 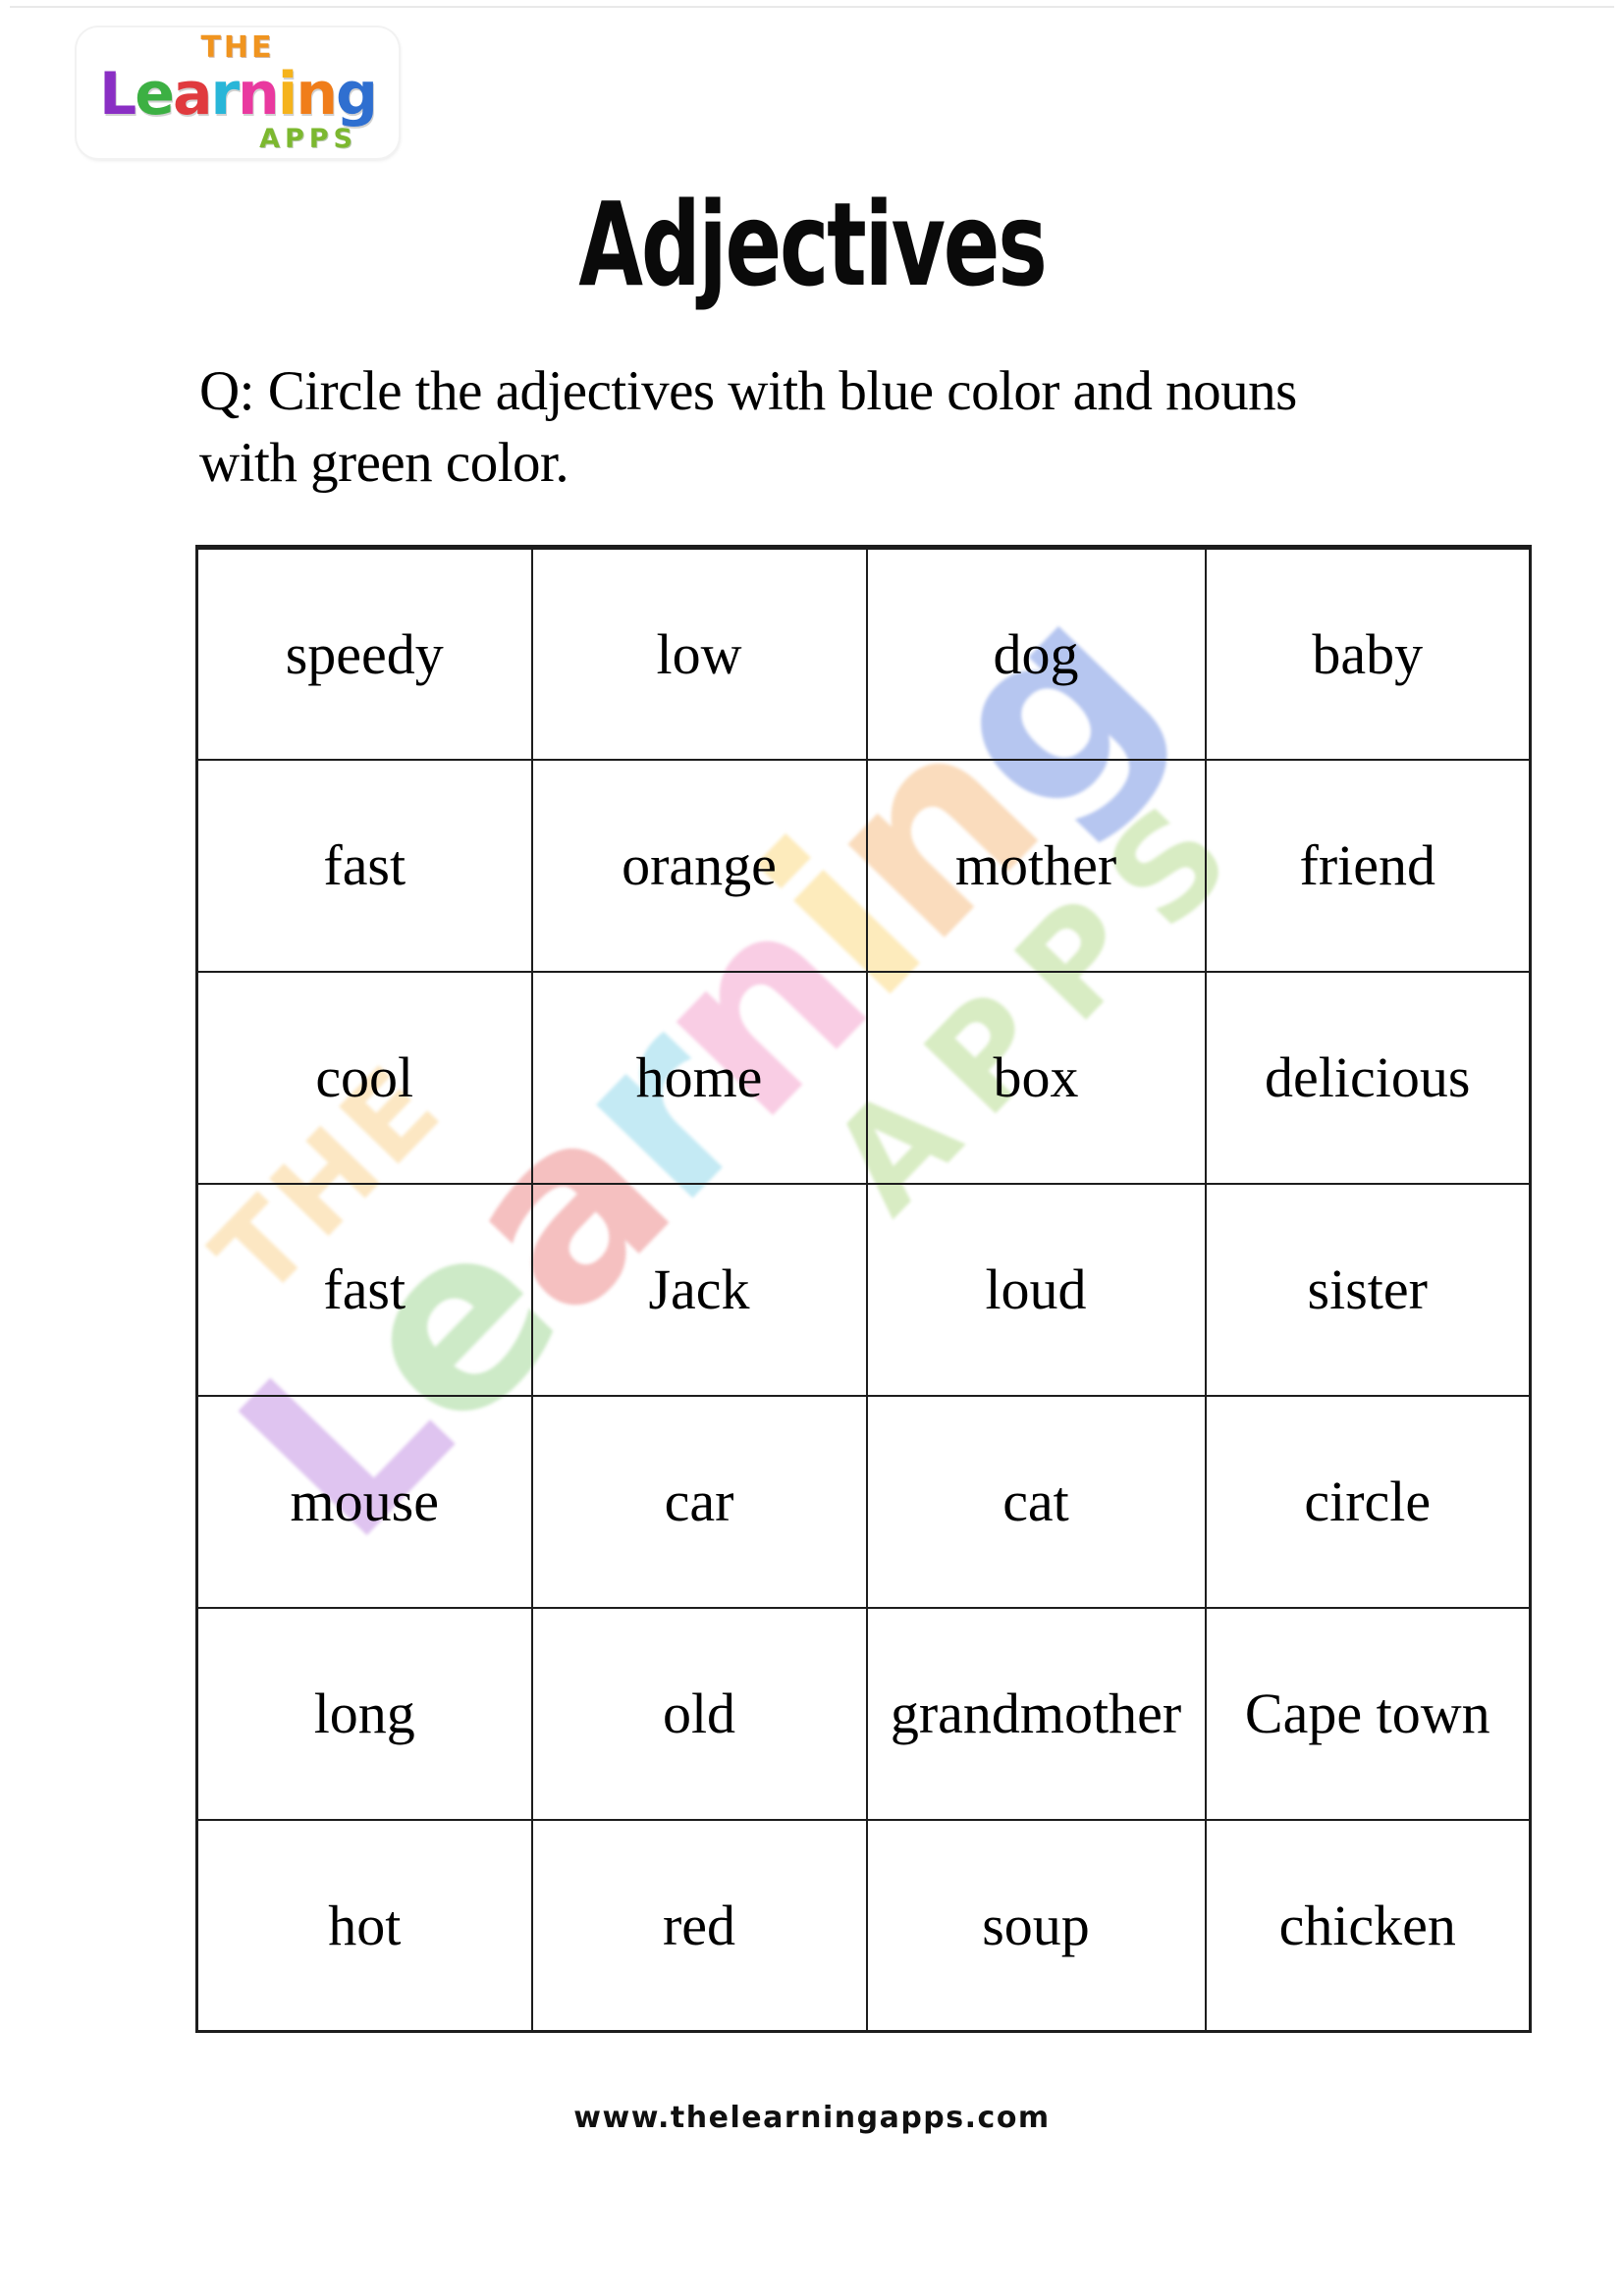 What do you see at coordinates (813, 245) in the screenshot?
I see `page-title: Adjectives` at bounding box center [813, 245].